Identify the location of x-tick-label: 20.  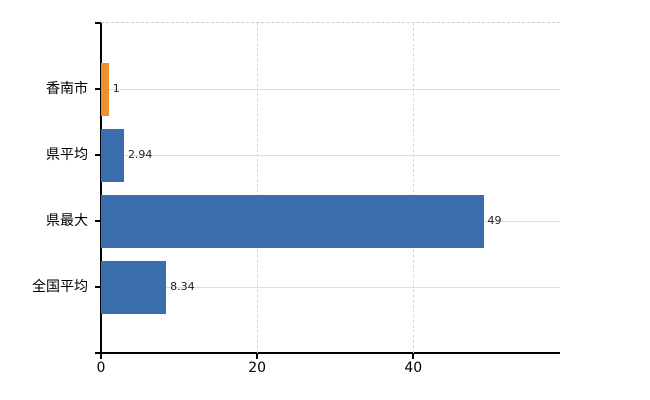
(257, 368).